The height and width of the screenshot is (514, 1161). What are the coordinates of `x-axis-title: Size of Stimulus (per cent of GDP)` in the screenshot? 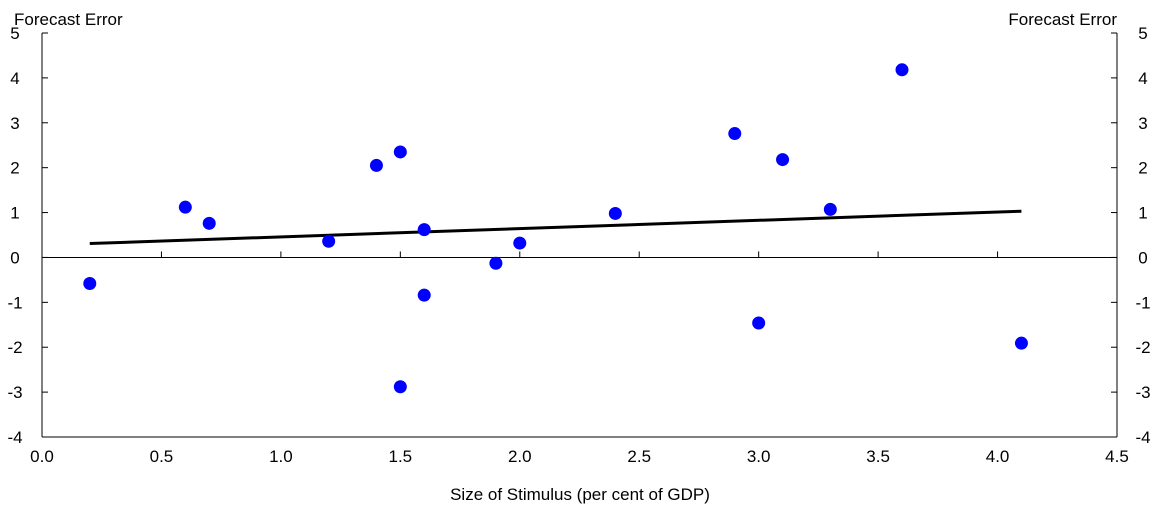 It's located at (580, 494).